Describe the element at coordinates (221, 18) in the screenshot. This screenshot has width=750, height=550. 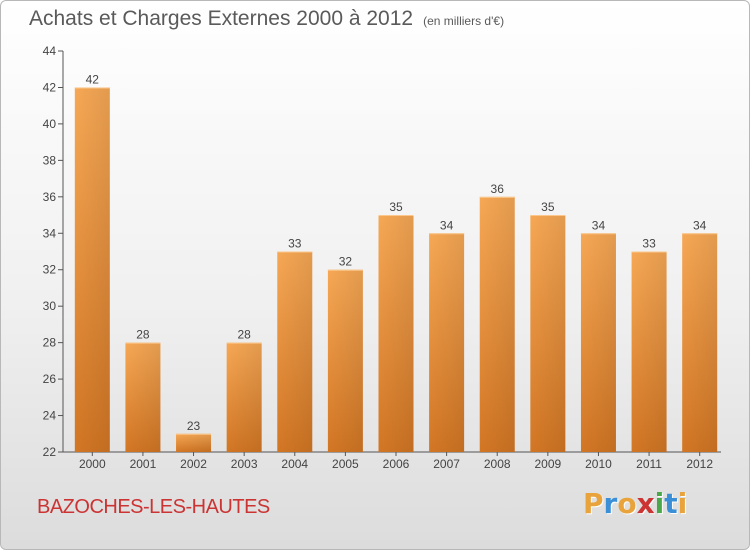
I see `chart-title-text: Achats et Charges Externes 2000 à 2012` at that location.